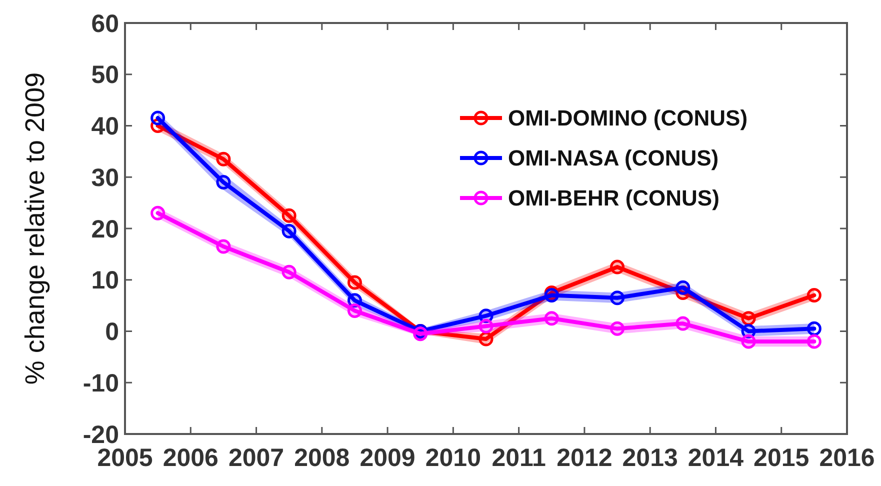 This screenshot has width=881, height=486. I want to click on legend-label: OMI-NASA (CONUS), so click(613, 158).